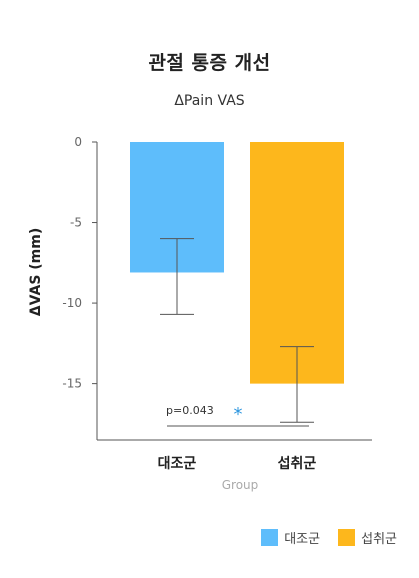  I want to click on significance-asterisk: *, so click(238, 414).